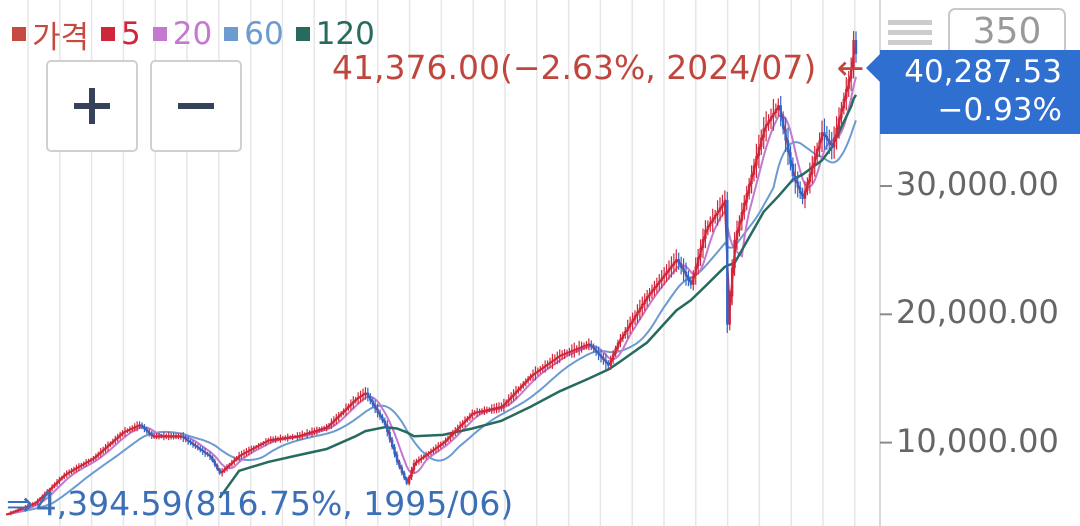  I want to click on menu-icon, so click(910, 38).